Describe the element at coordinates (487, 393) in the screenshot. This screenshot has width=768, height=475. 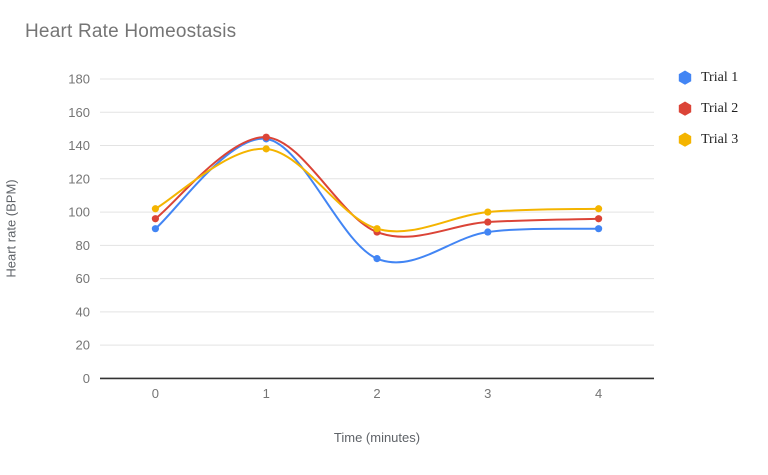
I see `svg-text: 3` at that location.